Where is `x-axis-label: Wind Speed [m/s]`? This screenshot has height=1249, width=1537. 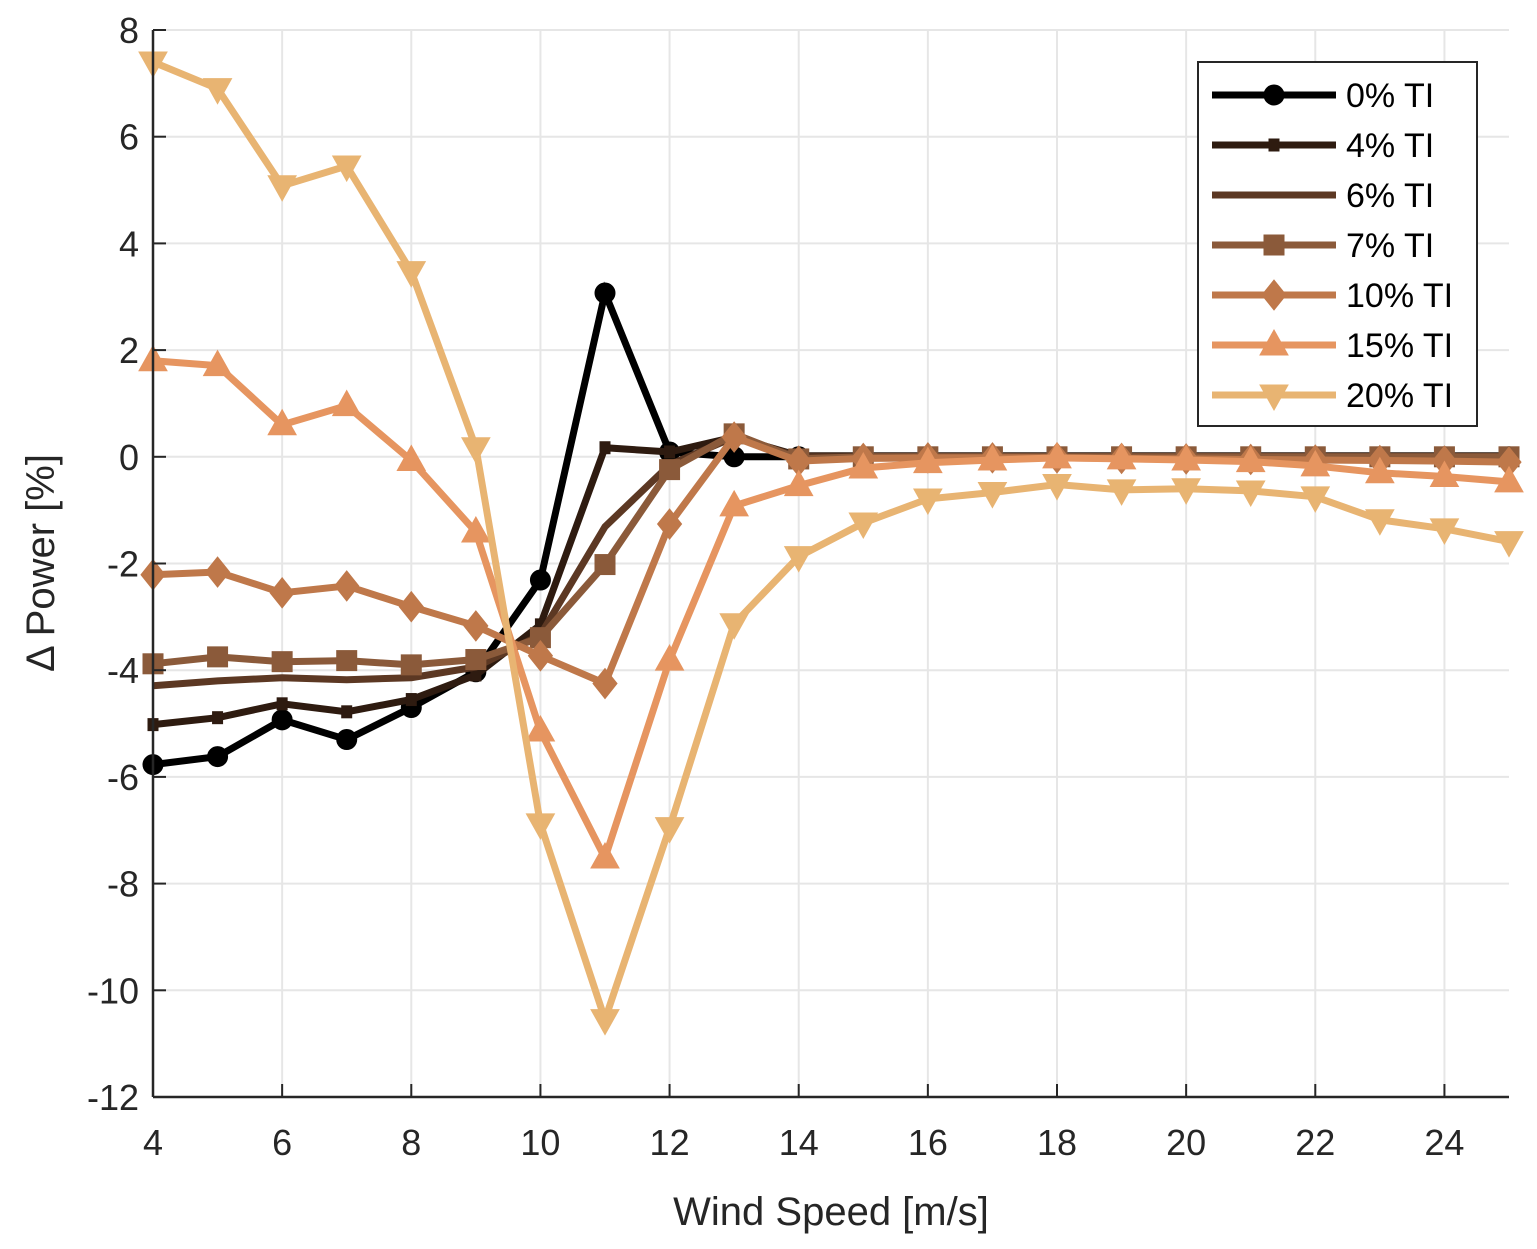 x-axis-label: Wind Speed [m/s] is located at coordinates (831, 1212).